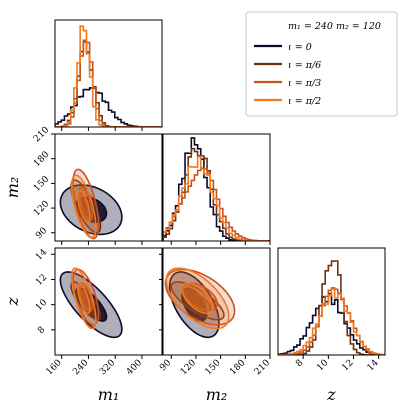 The image size is (407, 412). I want to click on xtick-label-z: 12, so click(347, 365).